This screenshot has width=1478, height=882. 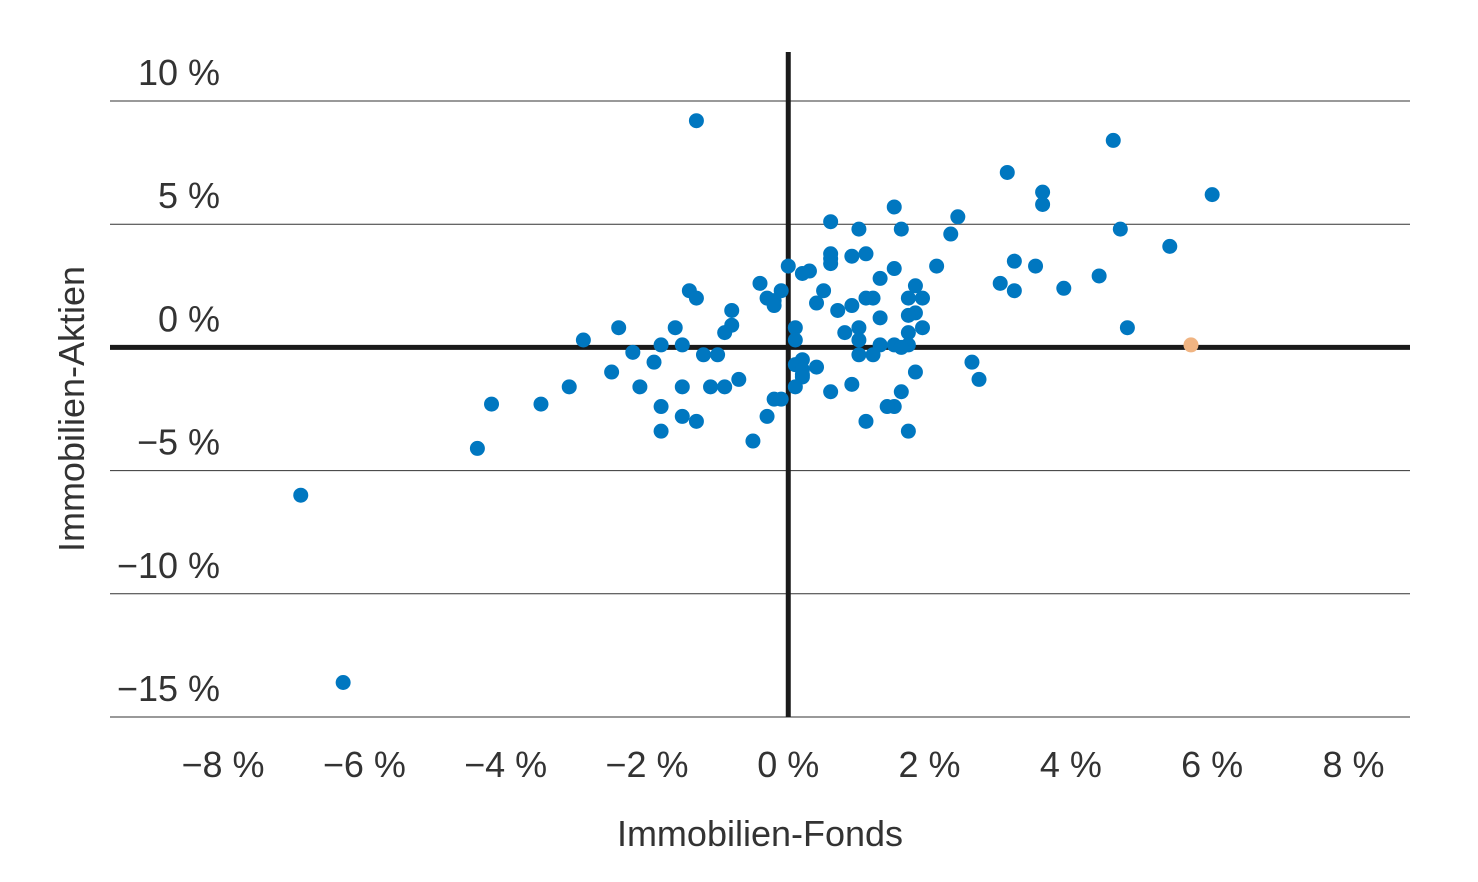 What do you see at coordinates (760, 833) in the screenshot?
I see `x-axis-title: Immobilien-Fonds` at bounding box center [760, 833].